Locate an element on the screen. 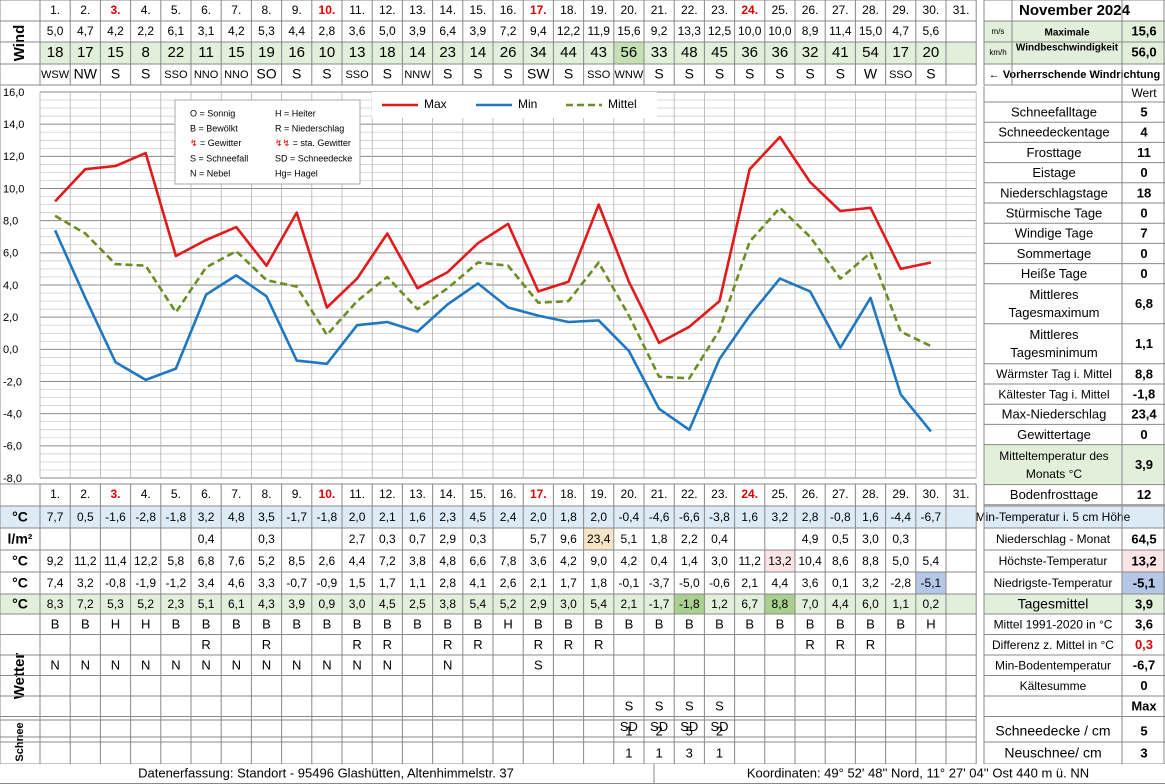 The width and height of the screenshot is (1165, 784). row-bg-min5 is located at coordinates (488, 517).